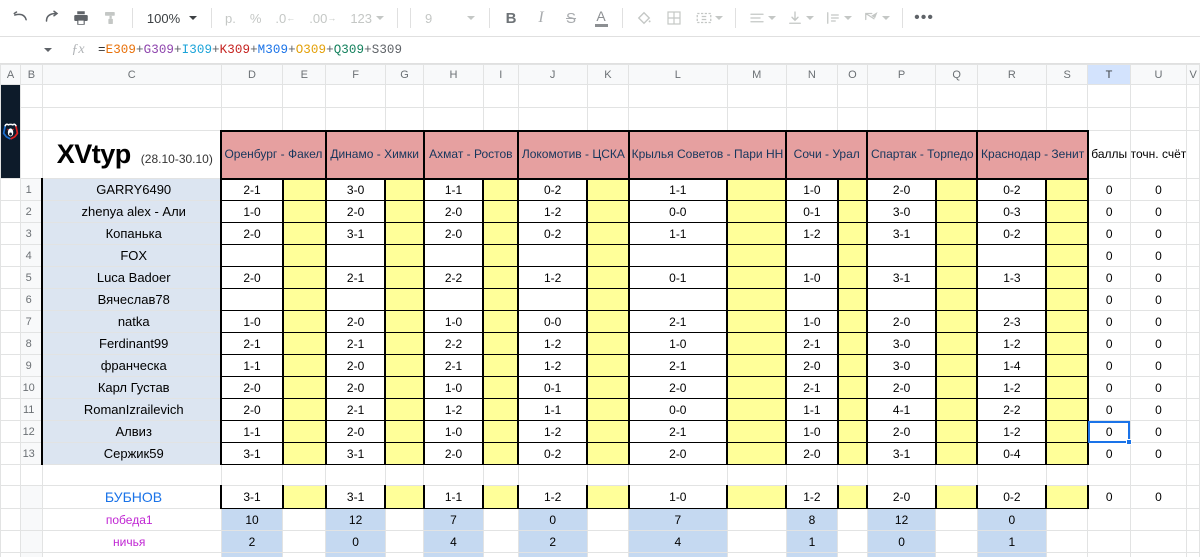 This screenshot has width=1200, height=557. I want to click on prediction-1: 3-0, so click(355, 189).